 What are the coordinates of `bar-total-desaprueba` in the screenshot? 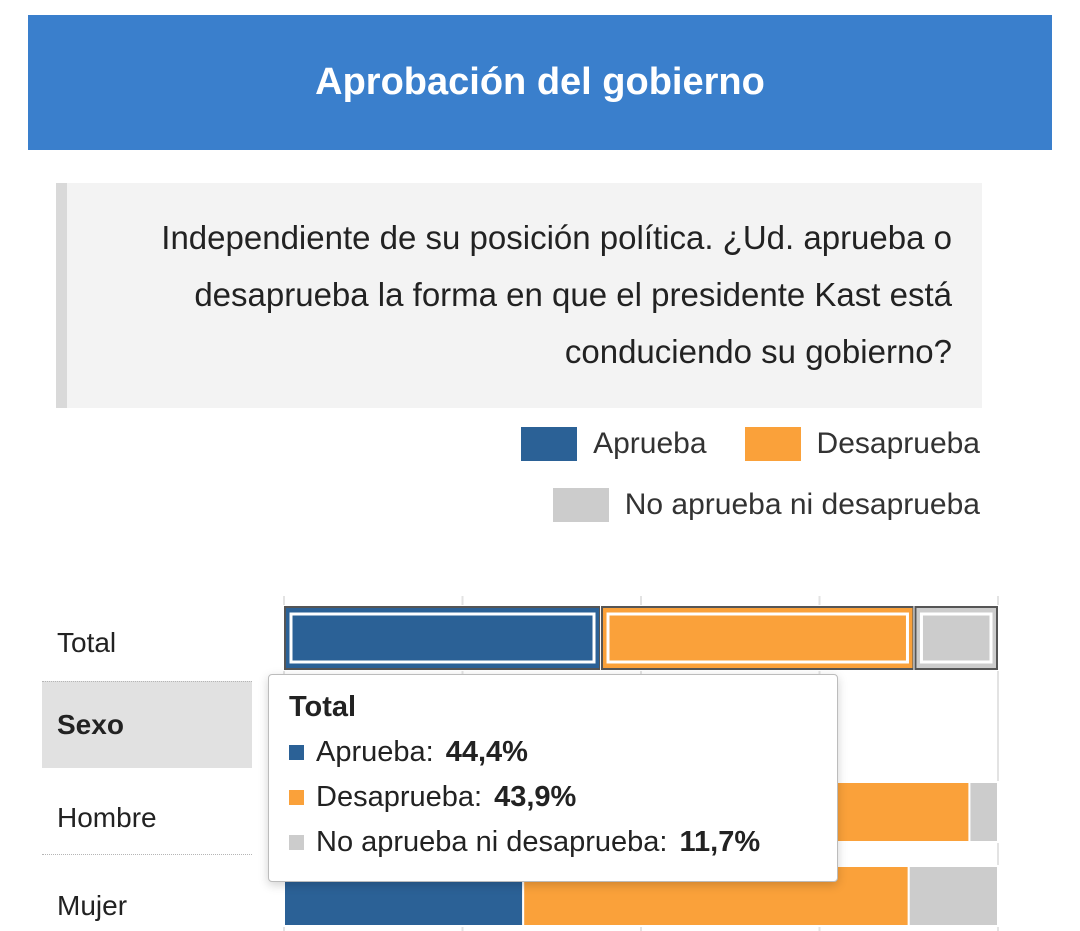 It's located at (758, 638).